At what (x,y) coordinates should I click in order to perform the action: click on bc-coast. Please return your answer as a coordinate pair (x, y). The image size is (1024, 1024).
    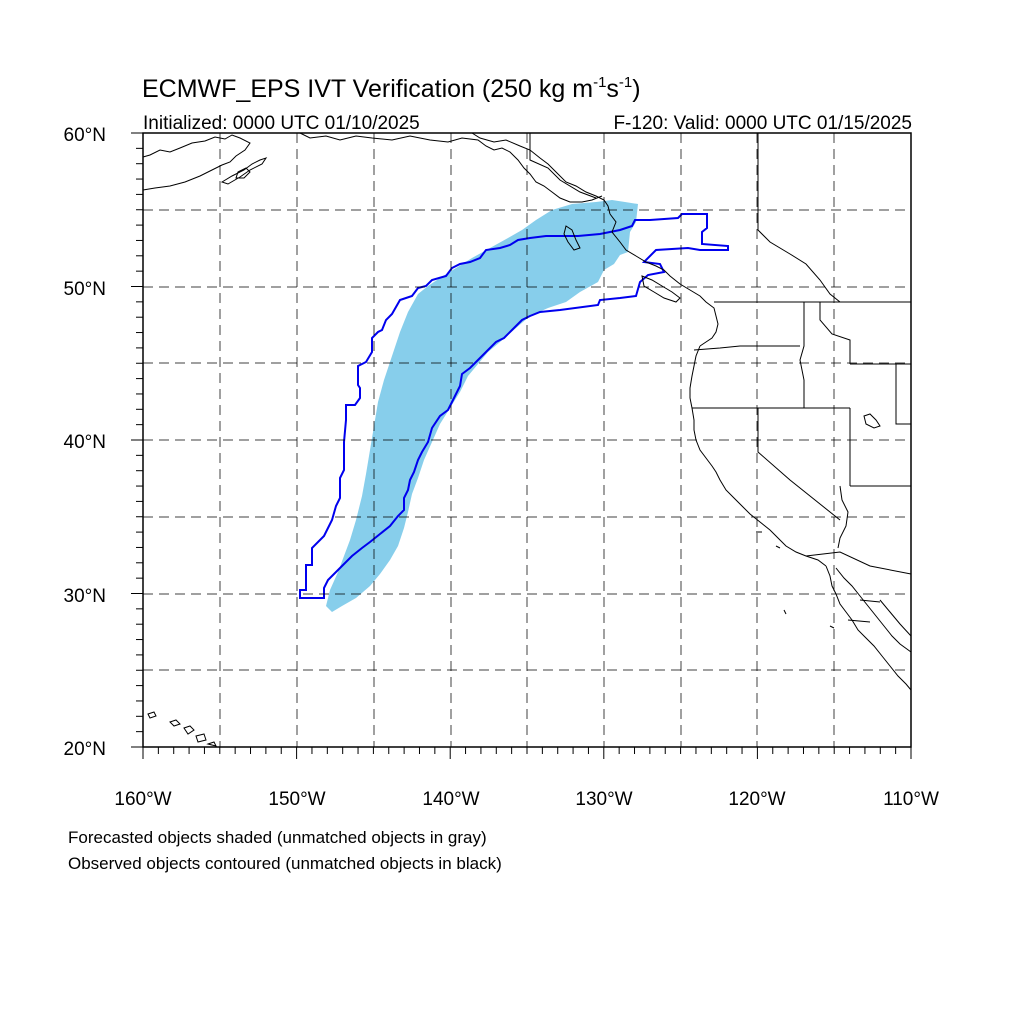
    Looking at the image, I should click on (664, 280).